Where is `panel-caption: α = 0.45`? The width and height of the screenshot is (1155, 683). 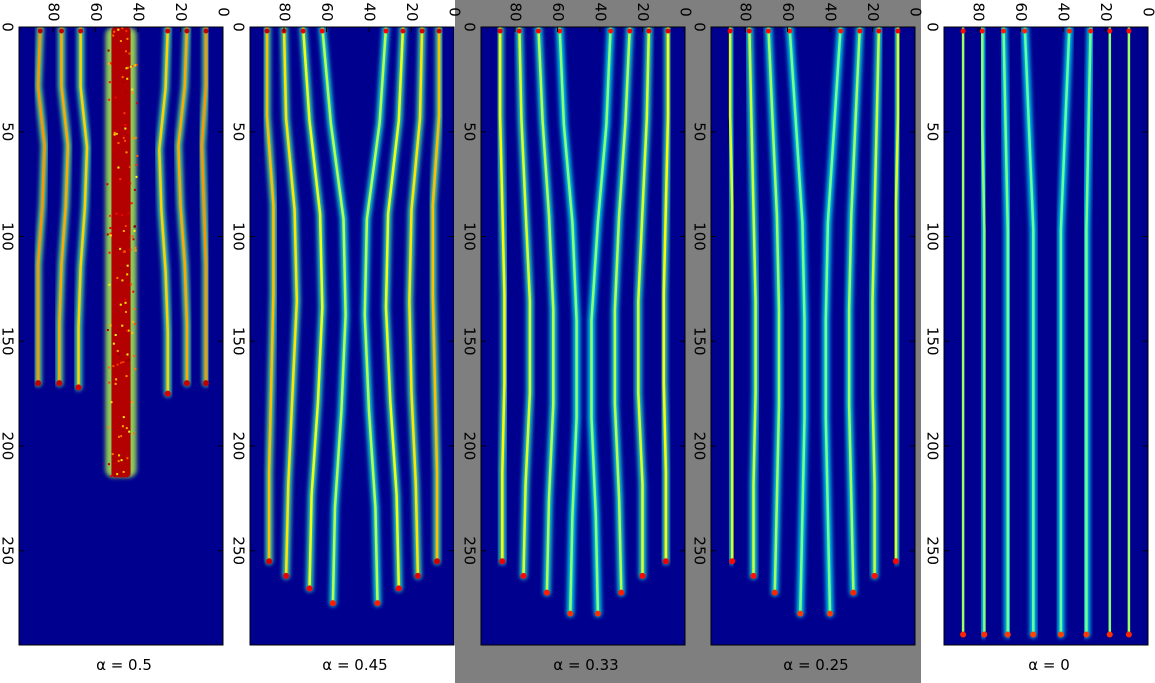 panel-caption: α = 0.45 is located at coordinates (355, 665).